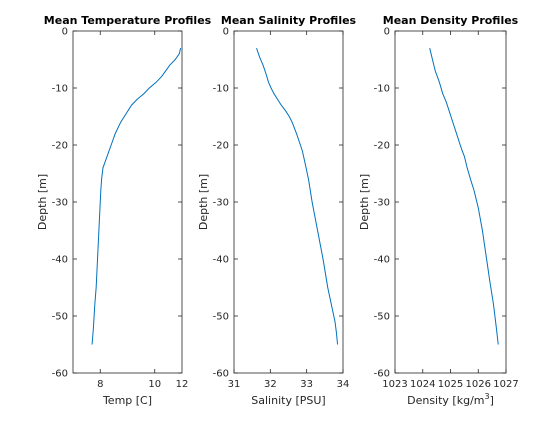 The width and height of the screenshot is (560, 424). Describe the element at coordinates (306, 384) in the screenshot. I see `x-tick-label: 33` at that location.